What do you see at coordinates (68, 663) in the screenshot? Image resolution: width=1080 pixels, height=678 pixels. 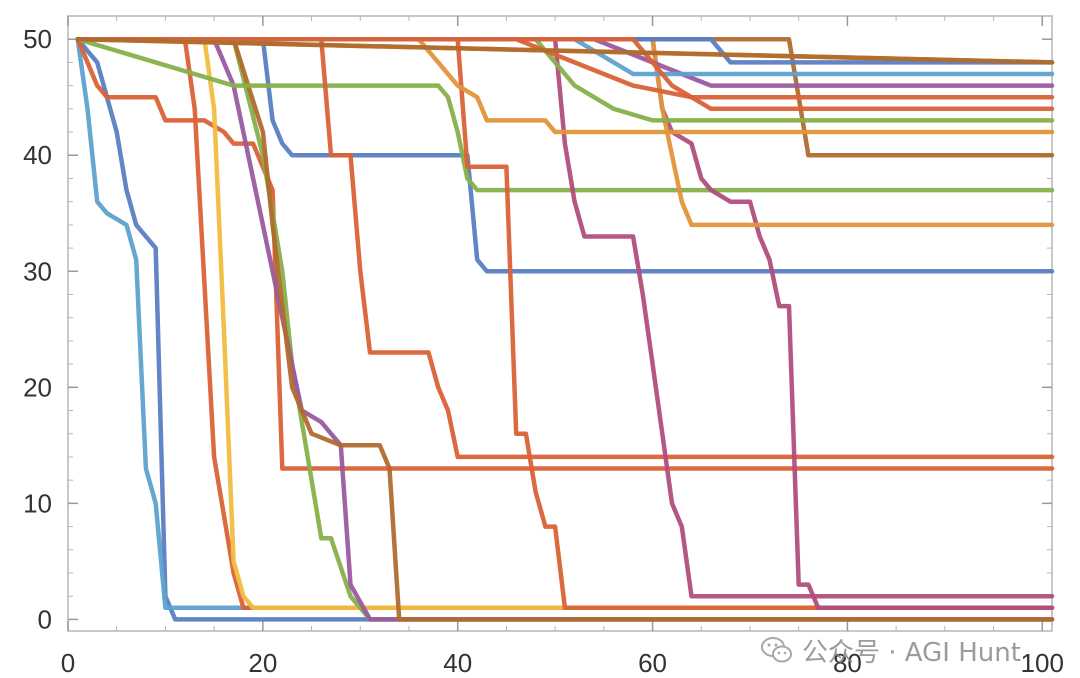 I see `x-tick-label: 0` at bounding box center [68, 663].